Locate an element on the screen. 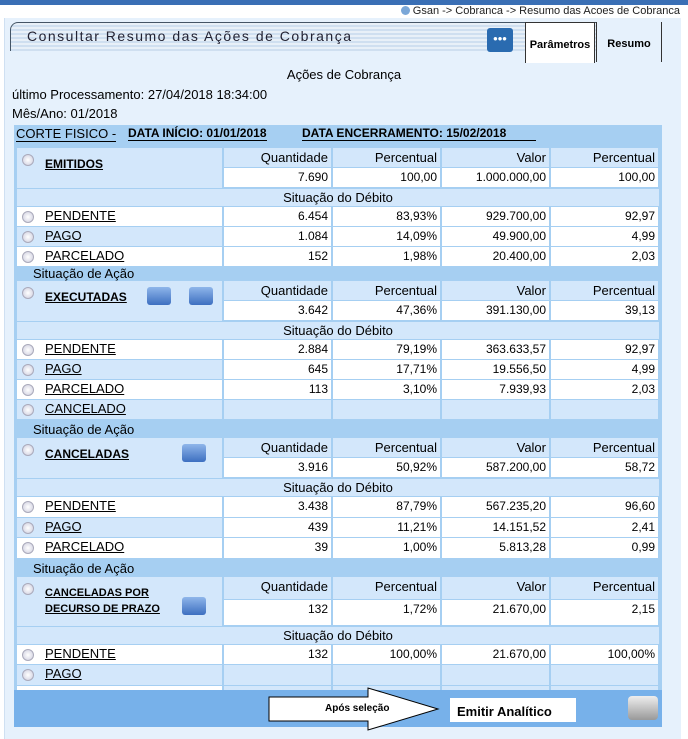 This screenshot has width=688, height=739. table-row: PARCELADO 152 1,98% 20.400,00 2,03 is located at coordinates (338, 257).